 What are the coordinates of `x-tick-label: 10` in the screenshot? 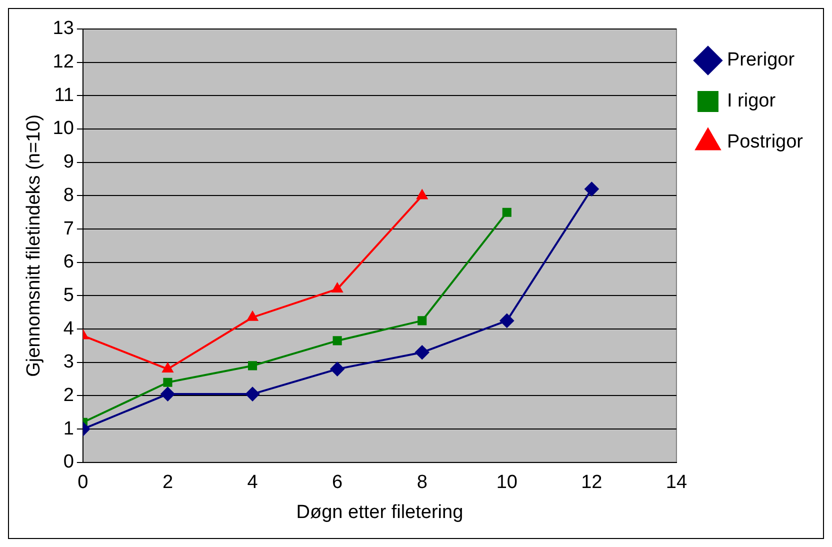 It's located at (507, 483).